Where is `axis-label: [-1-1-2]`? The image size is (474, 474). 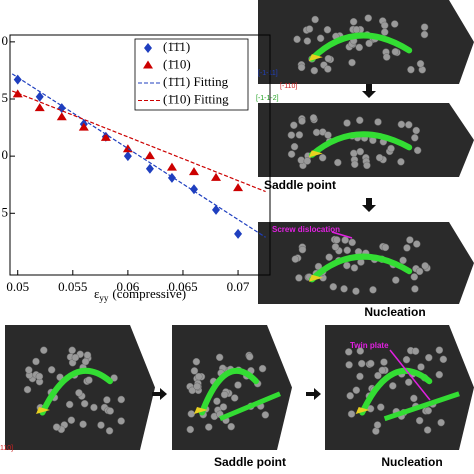 axis-label: [-1-1-2] is located at coordinates (267, 98).